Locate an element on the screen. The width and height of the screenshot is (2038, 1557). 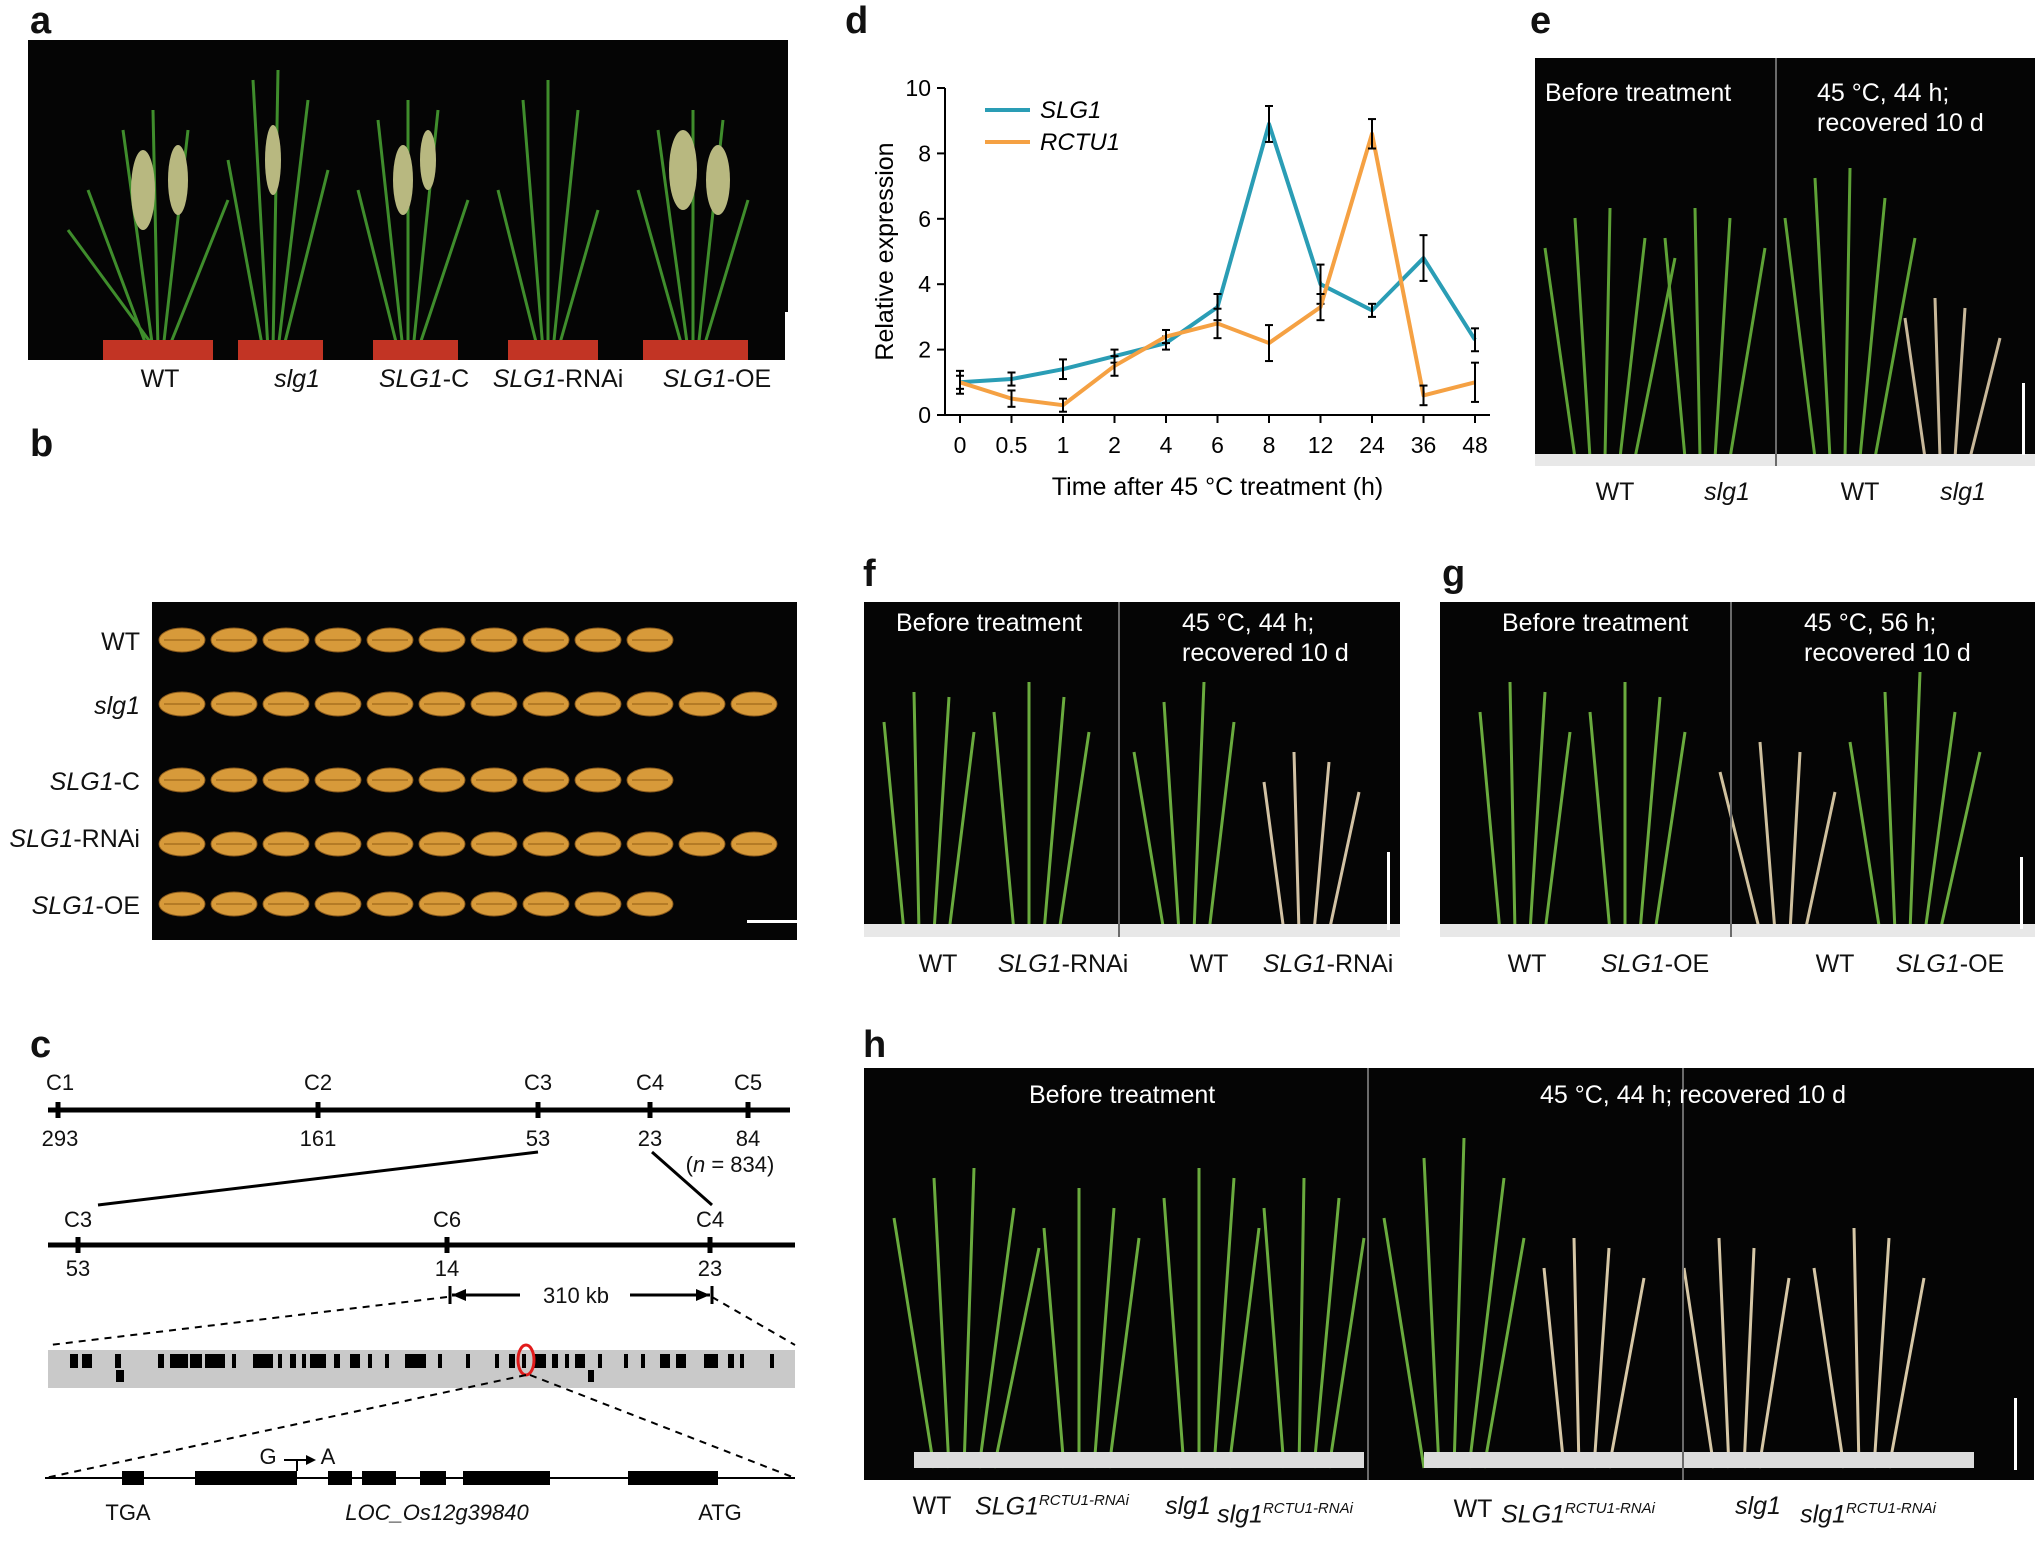
x-axis-title: Time after 45 °C treatment (h) is located at coordinates (1217, 487).